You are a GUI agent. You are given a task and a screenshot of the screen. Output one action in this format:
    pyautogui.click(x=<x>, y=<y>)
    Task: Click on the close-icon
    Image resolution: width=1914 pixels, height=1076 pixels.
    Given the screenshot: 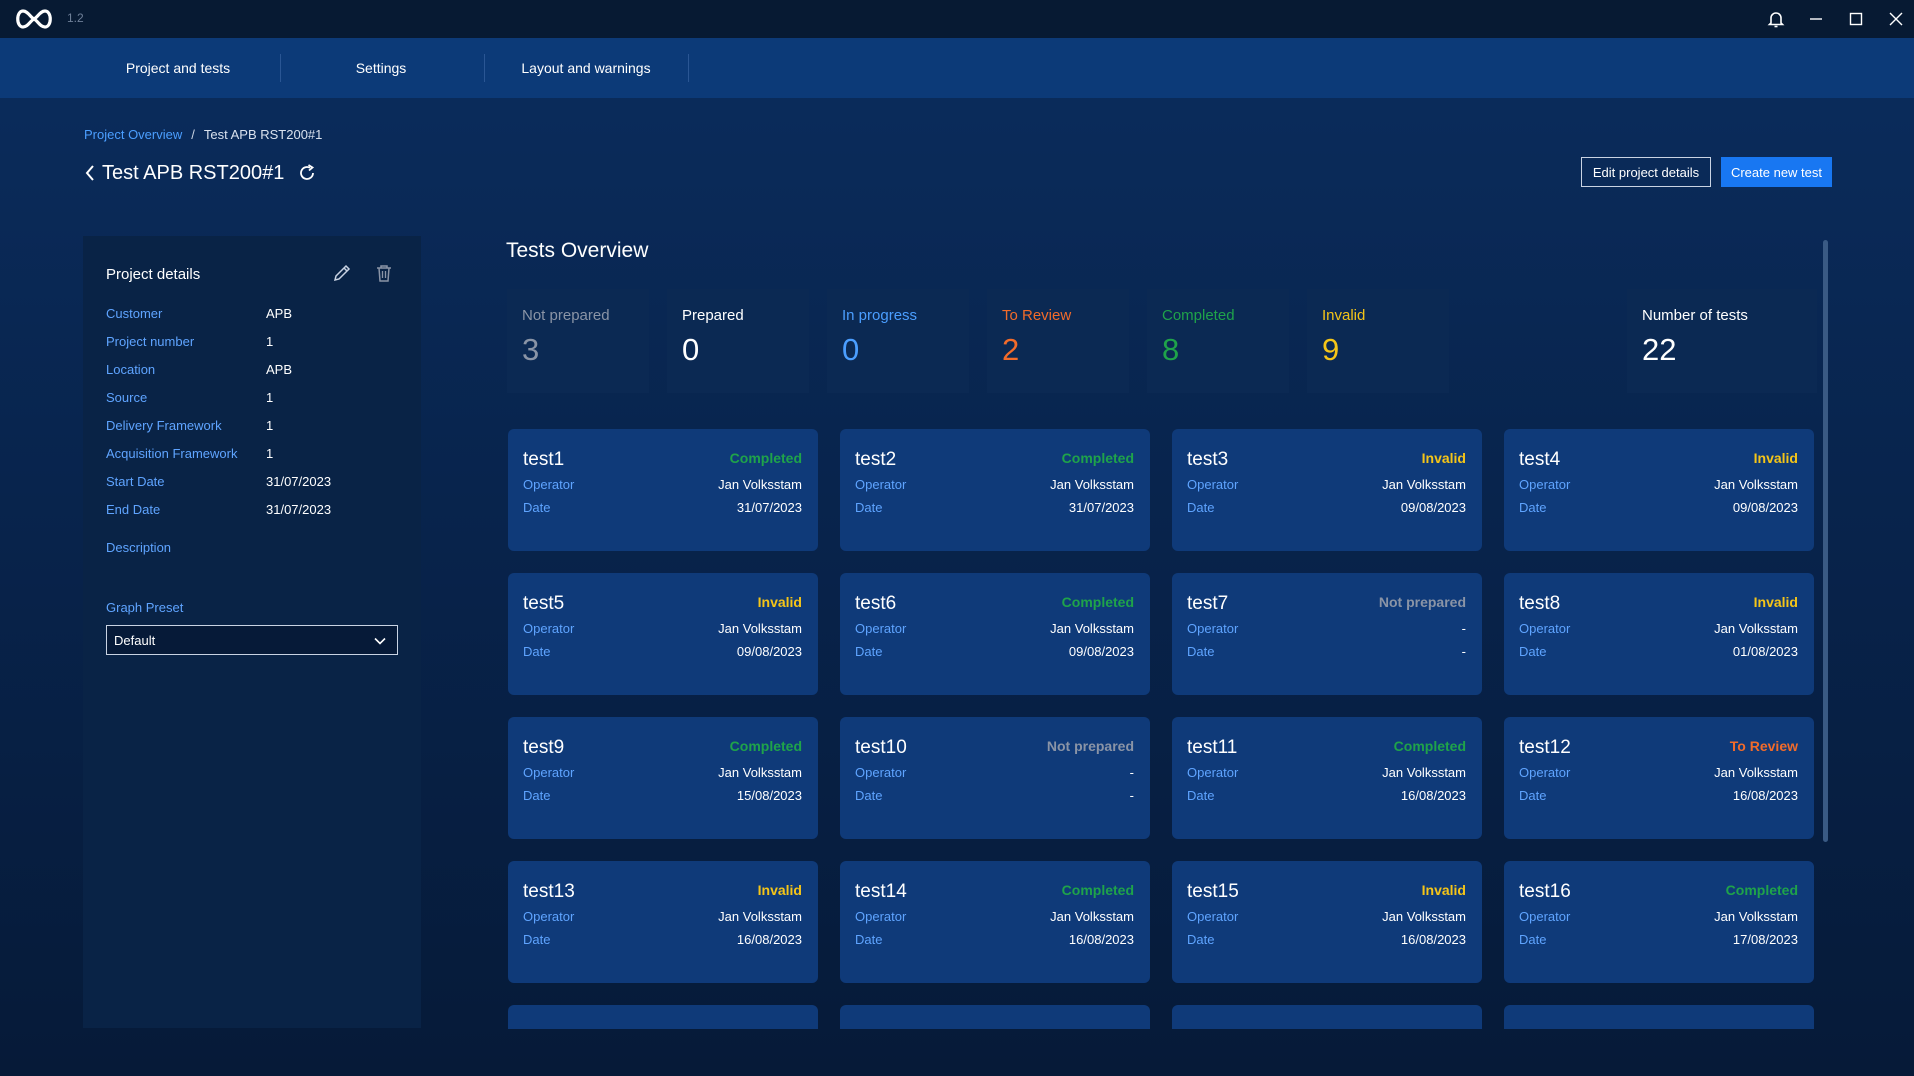 What is the action you would take?
    pyautogui.click(x=1896, y=19)
    